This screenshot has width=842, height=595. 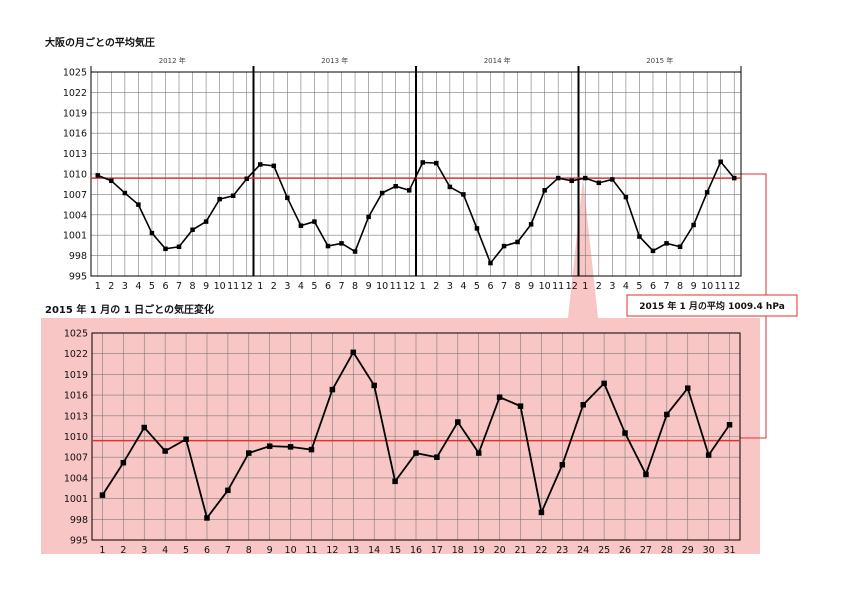 What do you see at coordinates (75, 113) in the screenshot?
I see `y-tick-label: 1019` at bounding box center [75, 113].